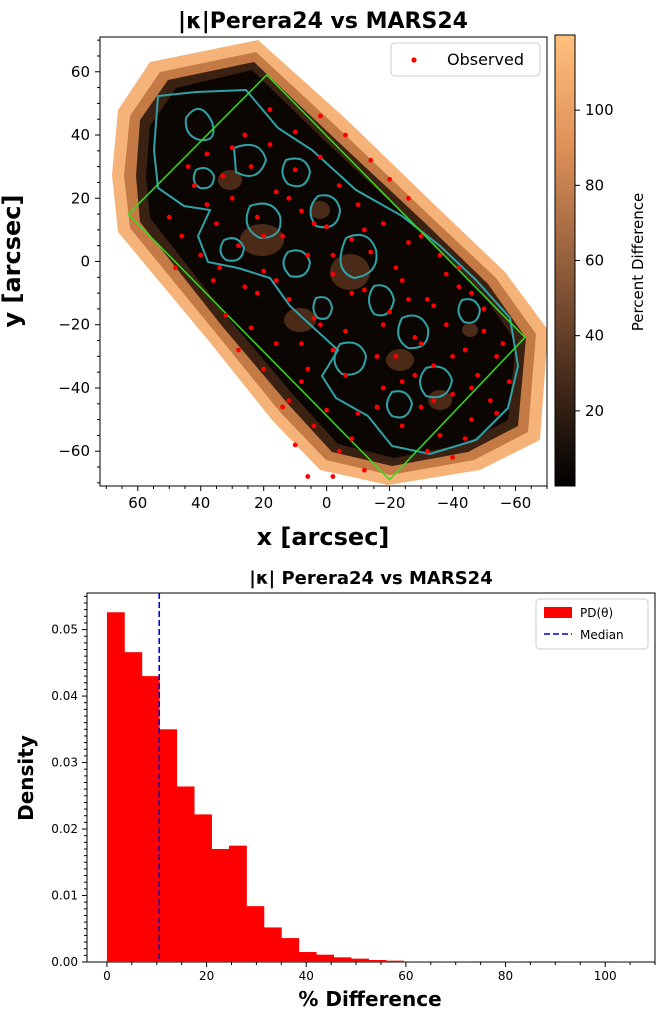  Describe the element at coordinates (369, 999) in the screenshot. I see `hist-xlabel: % Difference` at that location.